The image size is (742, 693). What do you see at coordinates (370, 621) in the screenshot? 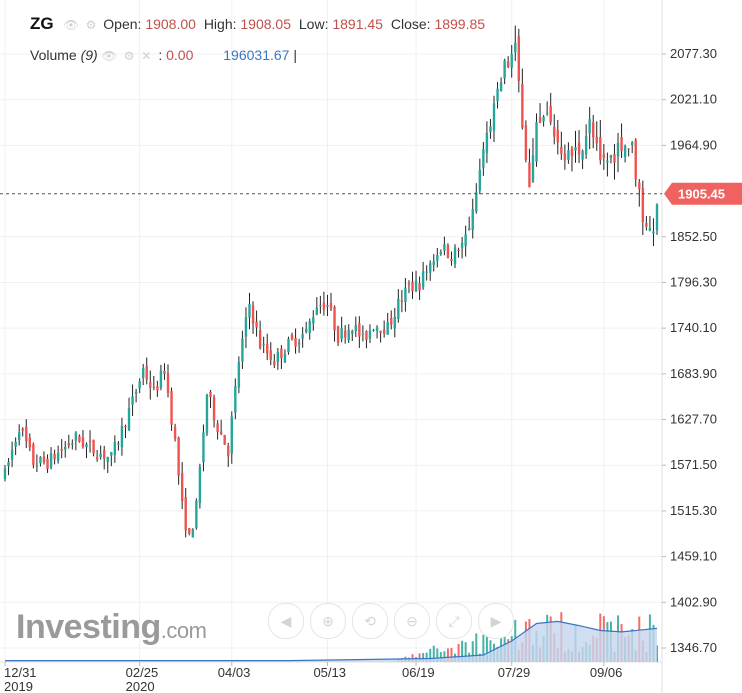
I see `zoom-reset-icon: ⟲` at bounding box center [370, 621].